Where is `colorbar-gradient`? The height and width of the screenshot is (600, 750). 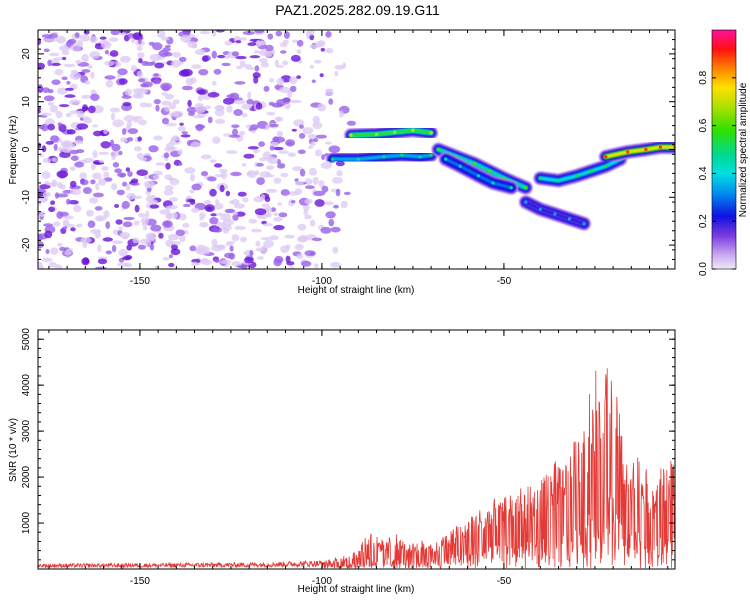 colorbar-gradient is located at coordinates (724, 149).